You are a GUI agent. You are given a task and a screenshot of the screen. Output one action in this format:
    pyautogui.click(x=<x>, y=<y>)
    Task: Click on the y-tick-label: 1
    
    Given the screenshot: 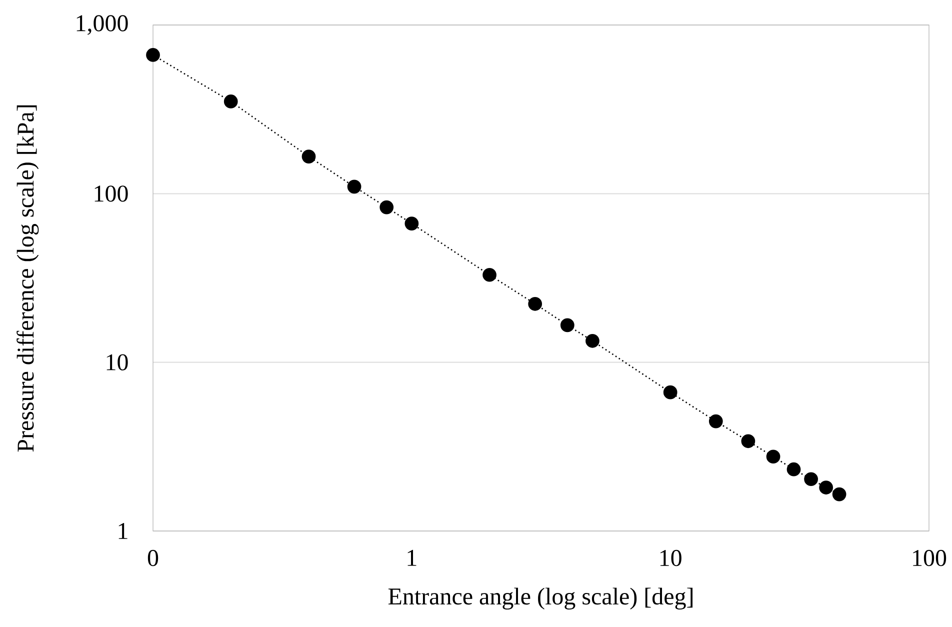 What is the action you would take?
    pyautogui.click(x=123, y=531)
    